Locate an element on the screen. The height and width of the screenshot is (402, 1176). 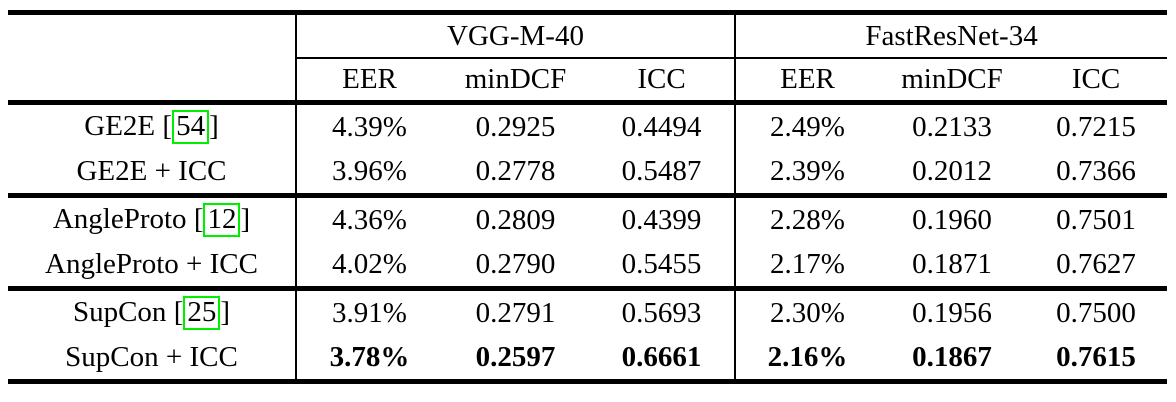
table-cell: 2.39% is located at coordinates (806, 173).